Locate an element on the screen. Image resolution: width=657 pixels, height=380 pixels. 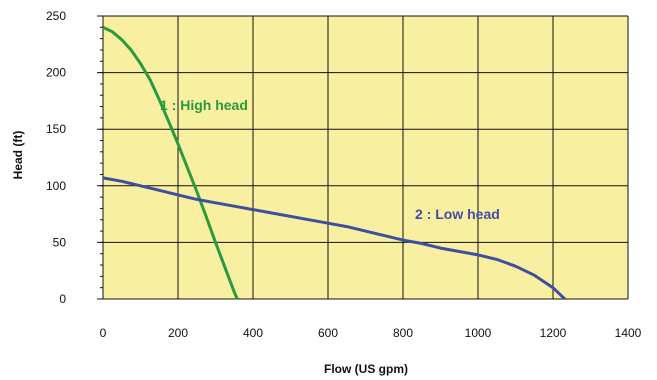
series-label-low-head: 2 : Low head is located at coordinates (457, 214).